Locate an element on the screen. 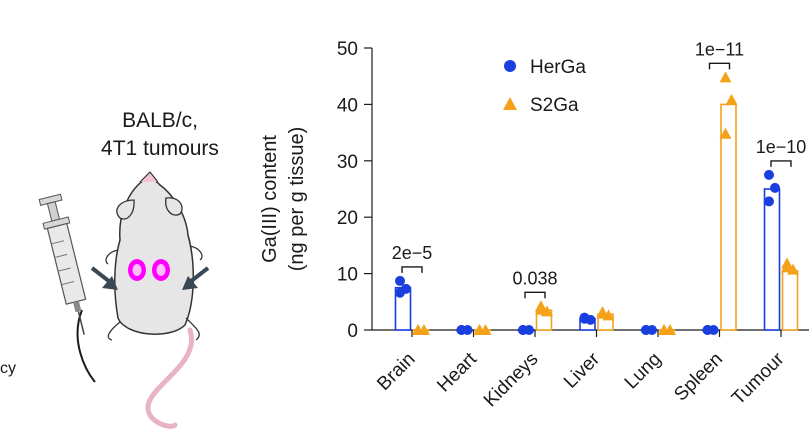 The height and width of the screenshot is (431, 809). p-value-label: 1e−11 is located at coordinates (719, 49).